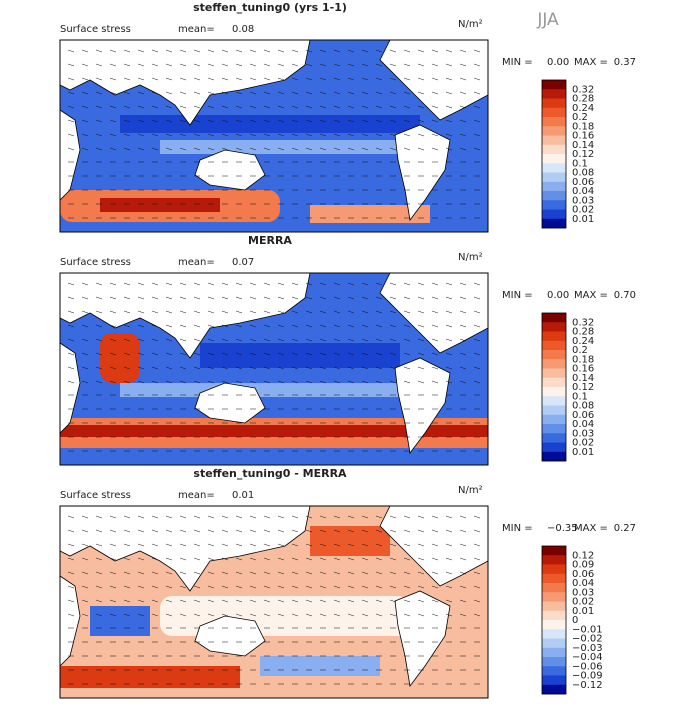 The width and height of the screenshot is (700, 704). Describe the element at coordinates (587, 629) in the screenshot. I see `colorbar-label: −0.01` at that location.